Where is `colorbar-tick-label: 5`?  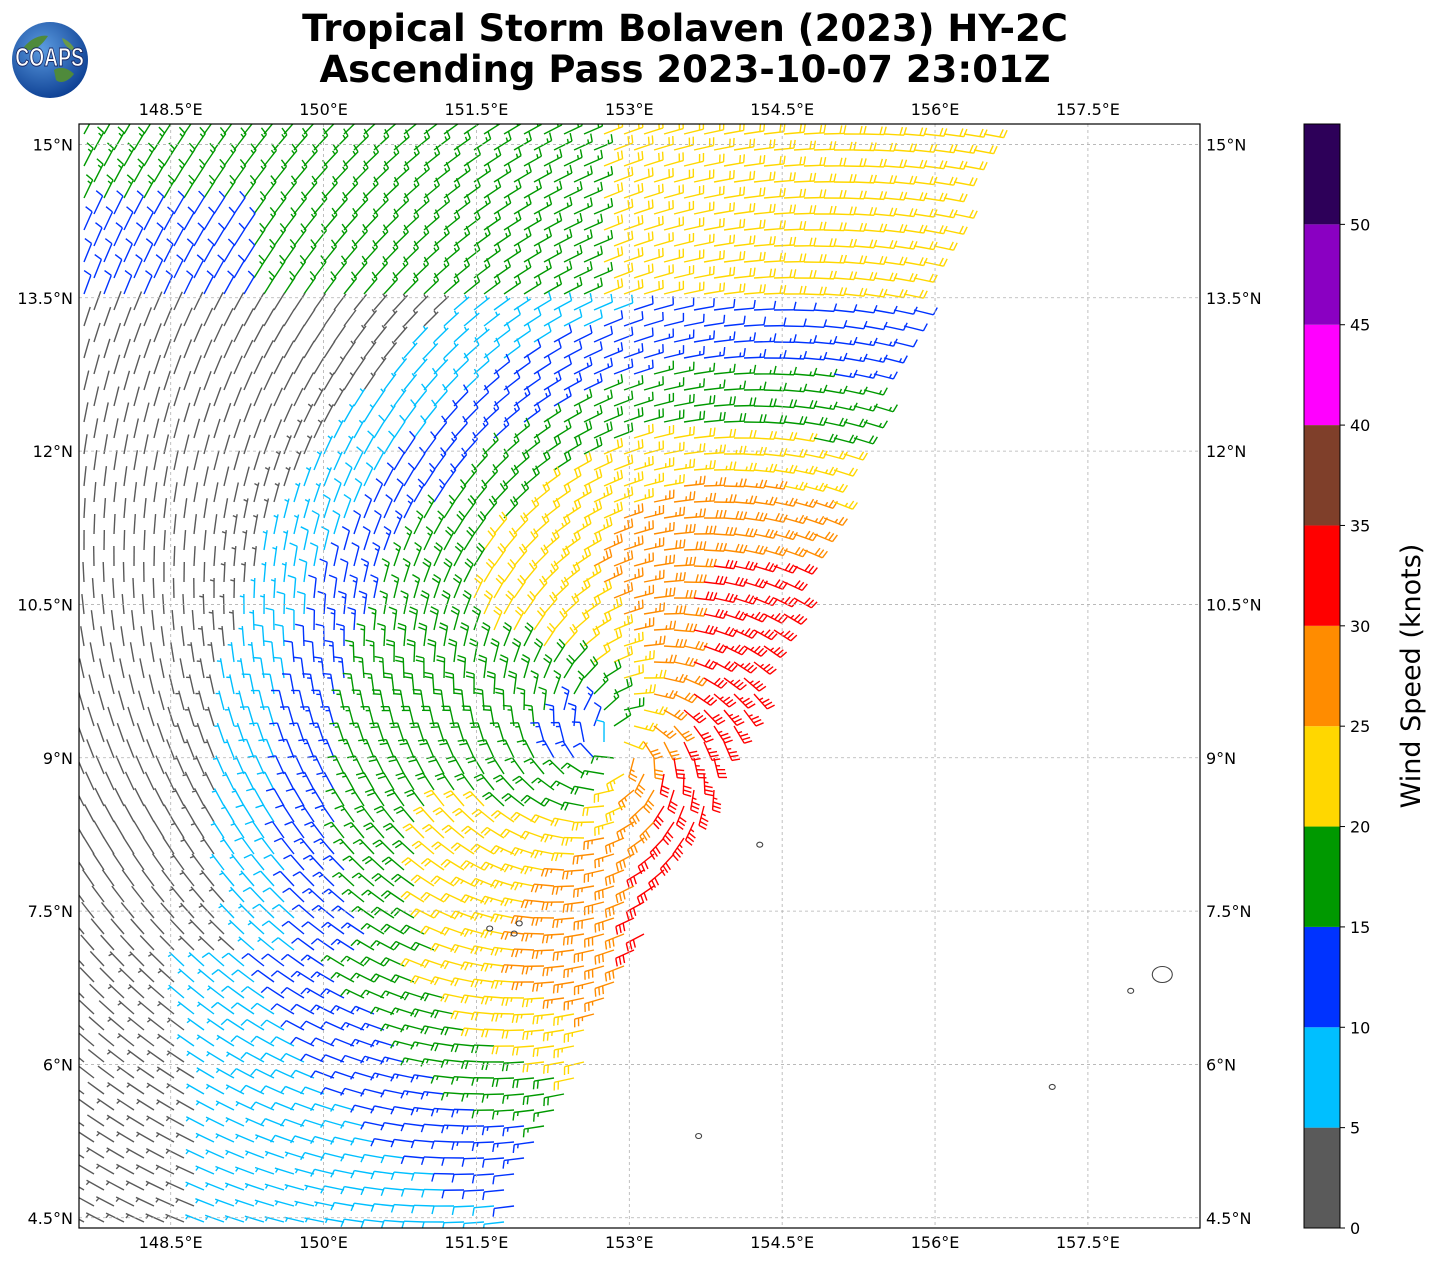
colorbar-tick-label: 5 is located at coordinates (1355, 1128).